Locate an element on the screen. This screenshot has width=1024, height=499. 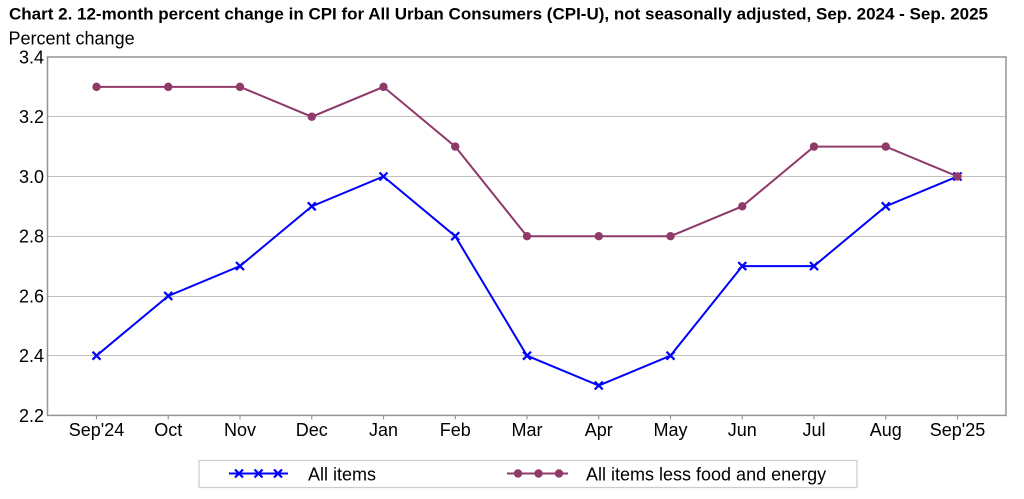
svg-text: 2.2 is located at coordinates (31, 416).